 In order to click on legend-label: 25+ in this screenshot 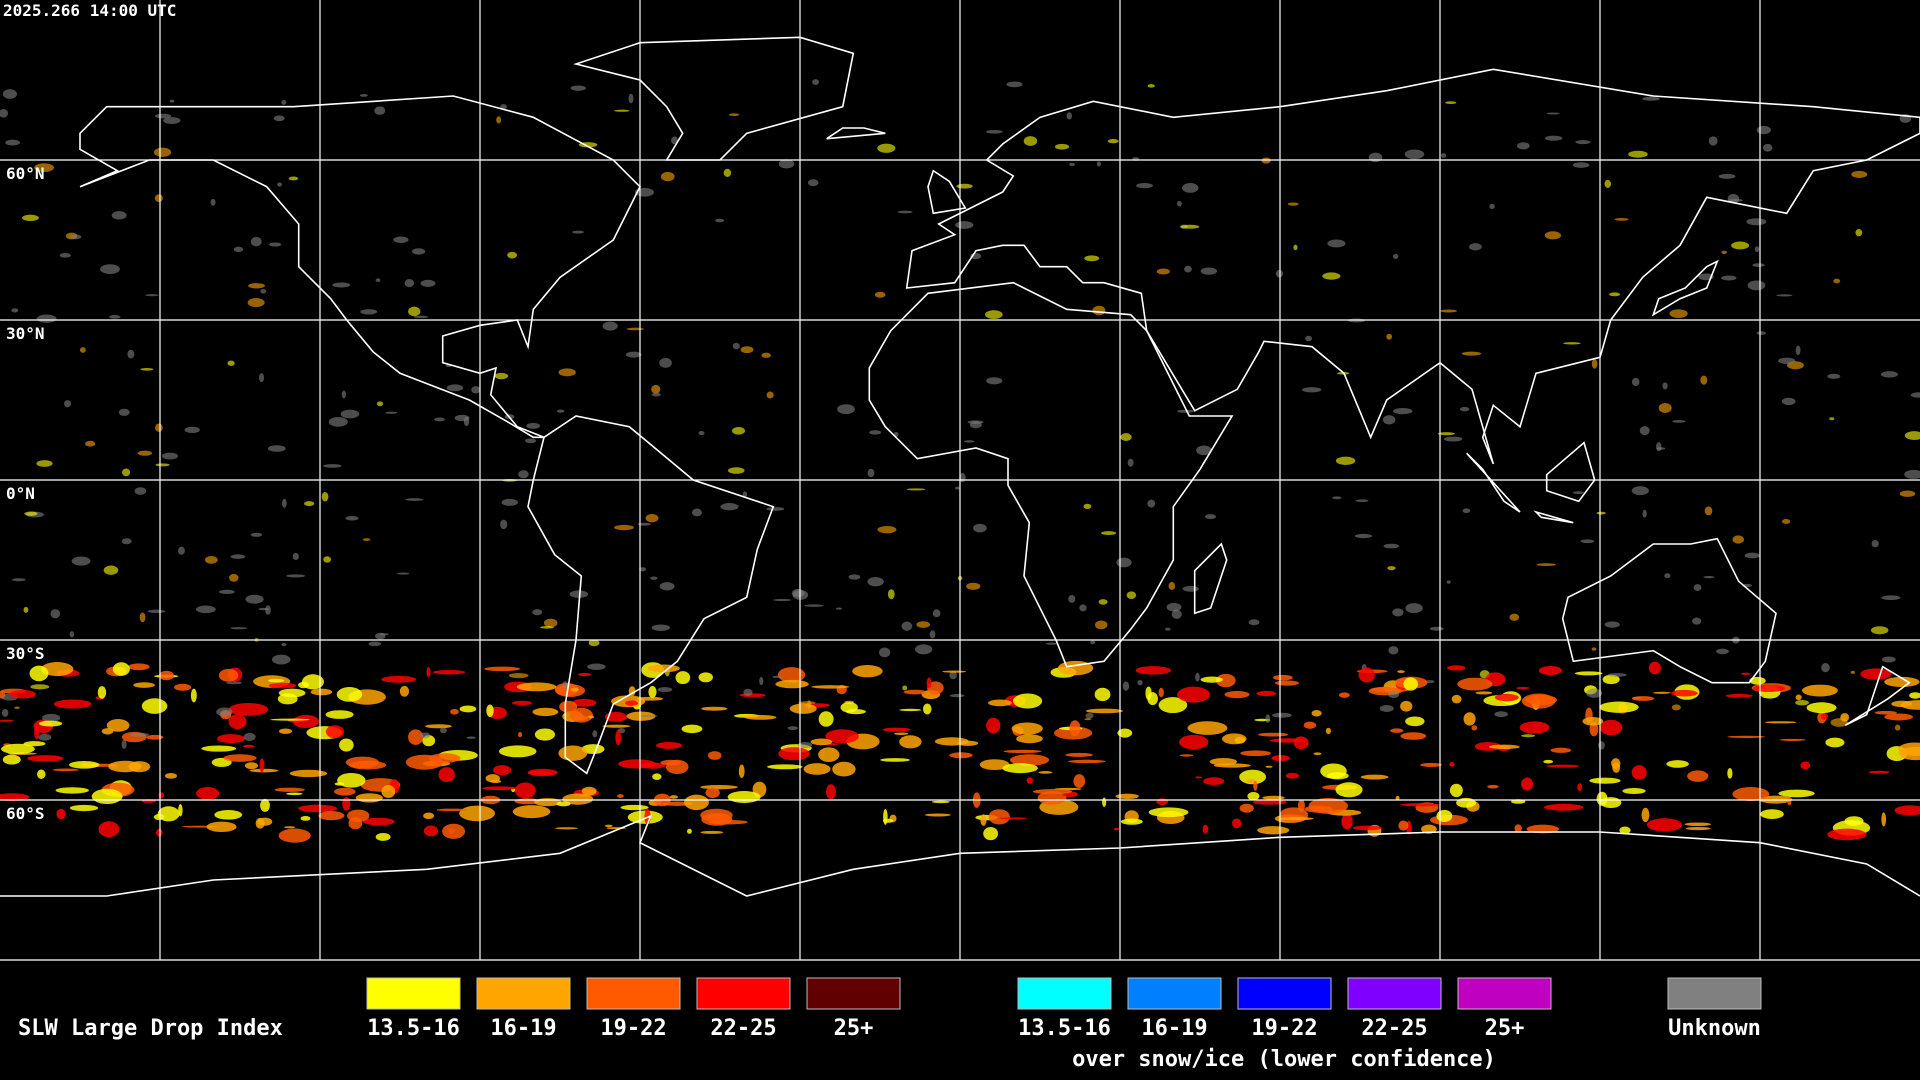, I will do `click(1505, 1028)`.